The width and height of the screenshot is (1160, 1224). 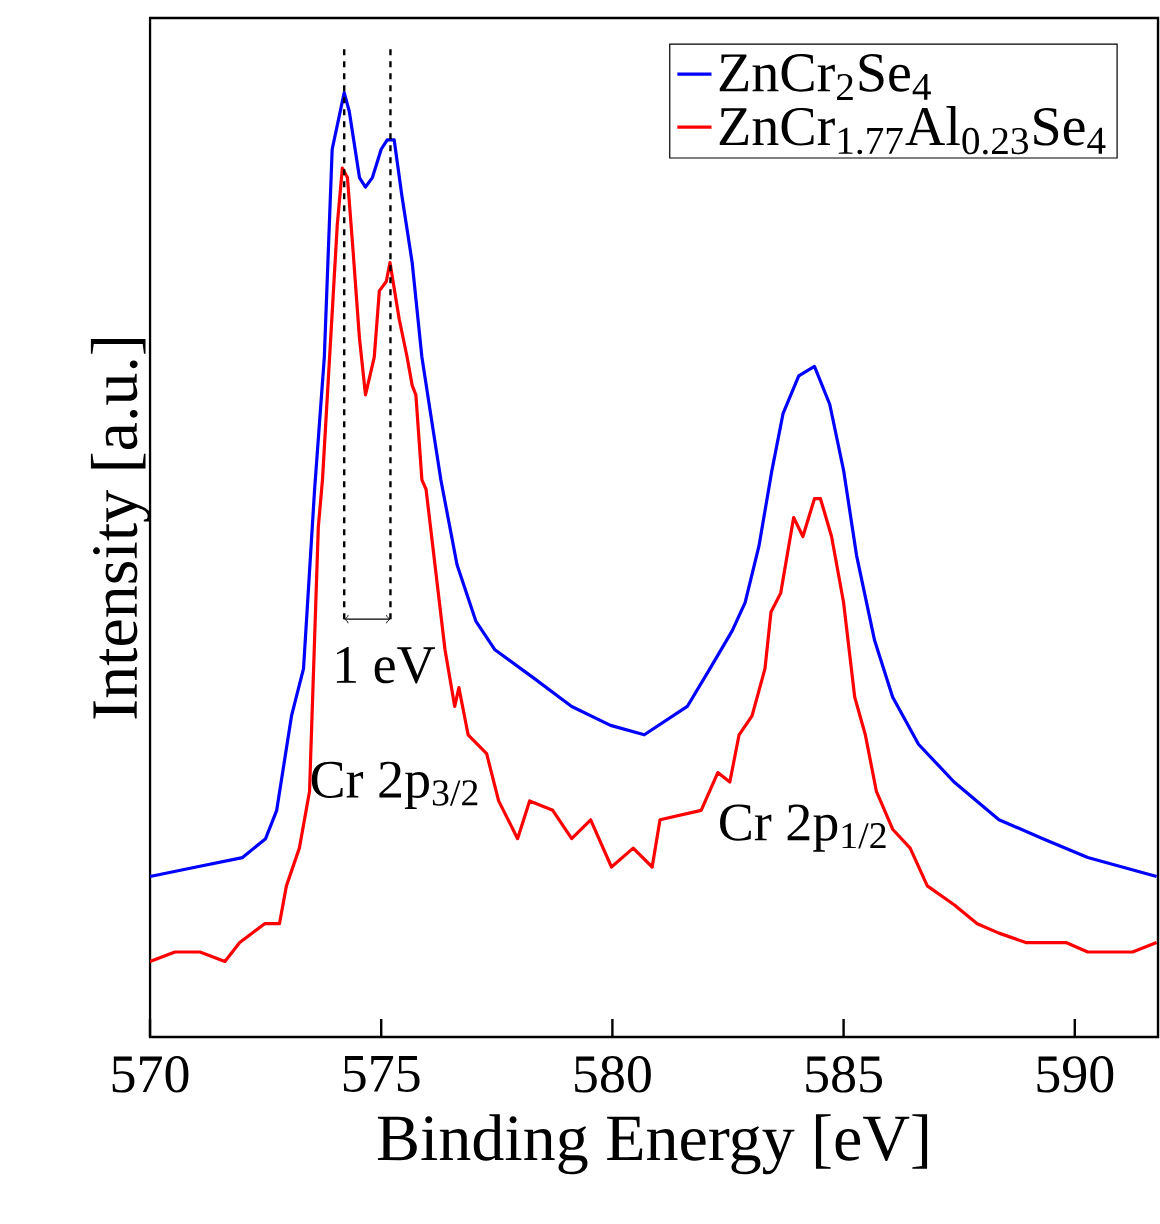 What do you see at coordinates (803, 828) in the screenshot?
I see `annotation: Cr 2p$_{1/2}$` at bounding box center [803, 828].